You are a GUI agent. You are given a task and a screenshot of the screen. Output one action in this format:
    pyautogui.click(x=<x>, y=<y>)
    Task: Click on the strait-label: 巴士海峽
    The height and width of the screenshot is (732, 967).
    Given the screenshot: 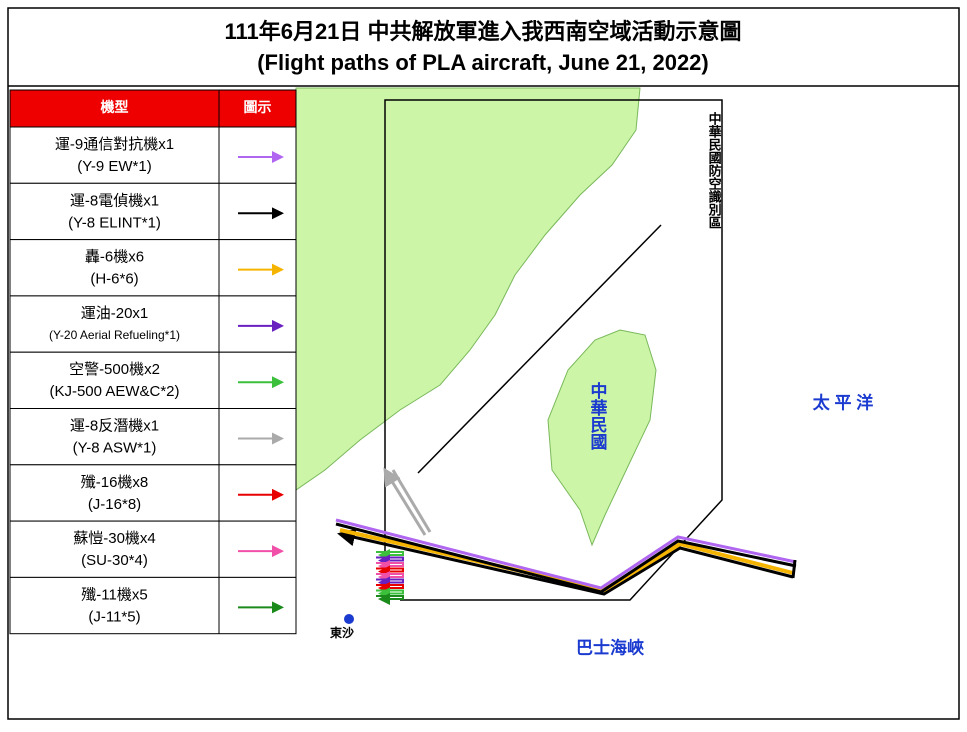 What is the action you would take?
    pyautogui.click(x=610, y=647)
    